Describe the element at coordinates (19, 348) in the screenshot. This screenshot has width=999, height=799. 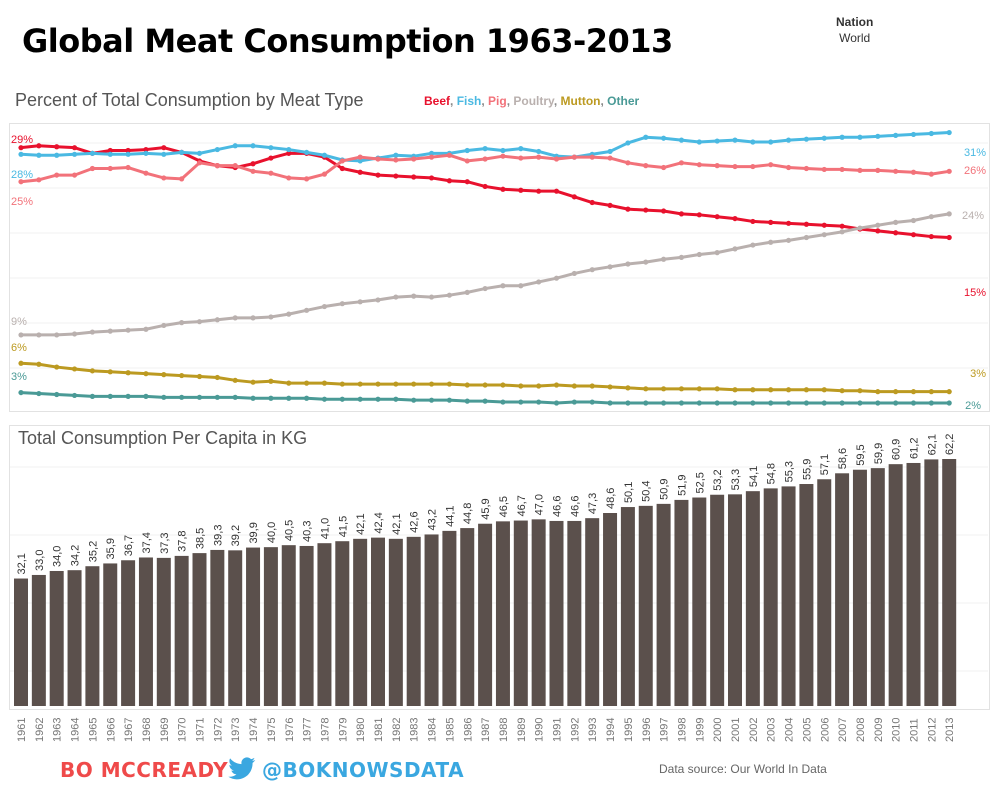
I see `start-label-mutton: 6%` at that location.